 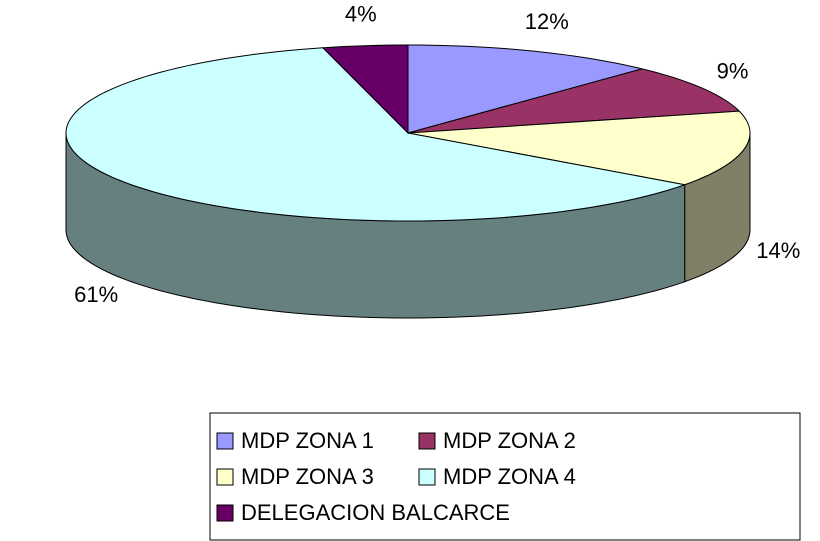 What do you see at coordinates (361, 14) in the screenshot?
I see `data-label: 4%` at bounding box center [361, 14].